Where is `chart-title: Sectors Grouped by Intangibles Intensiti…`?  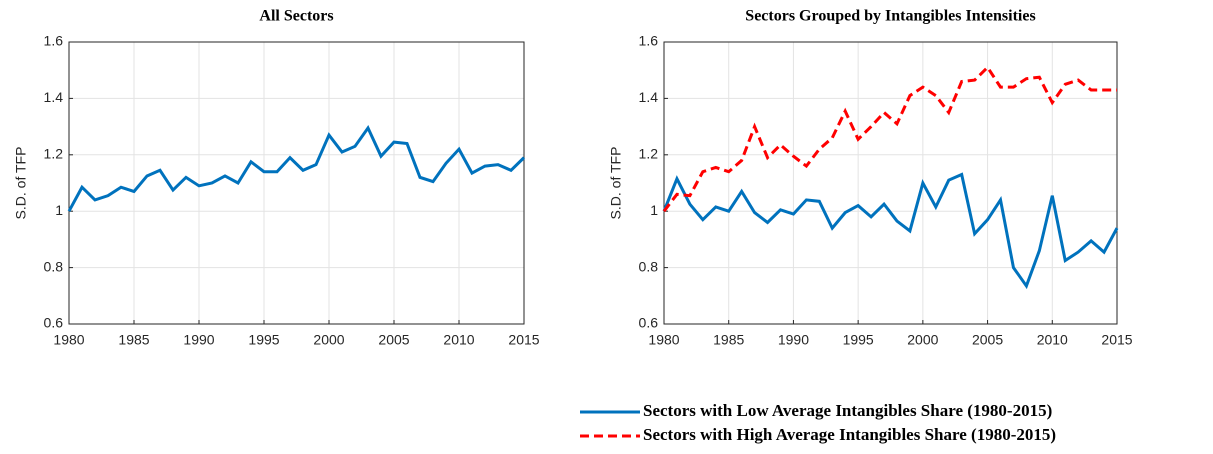
chart-title: Sectors Grouped by Intangibles Intensiti… is located at coordinates (890, 16).